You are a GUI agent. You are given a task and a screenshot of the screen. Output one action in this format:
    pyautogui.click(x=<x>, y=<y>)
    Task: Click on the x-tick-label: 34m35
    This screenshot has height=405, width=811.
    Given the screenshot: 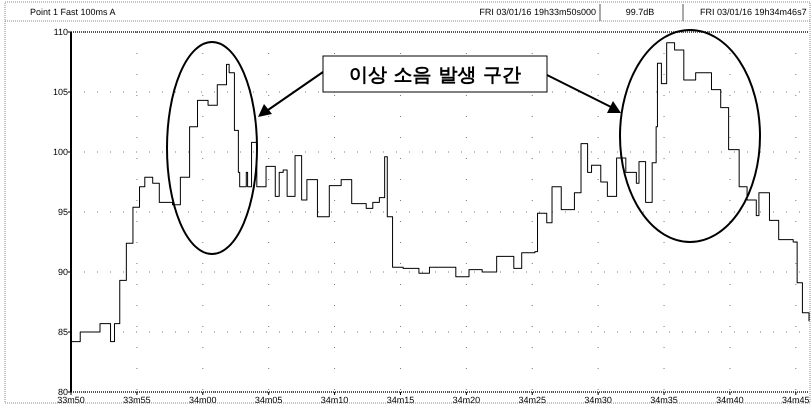 What is the action you would take?
    pyautogui.click(x=664, y=400)
    